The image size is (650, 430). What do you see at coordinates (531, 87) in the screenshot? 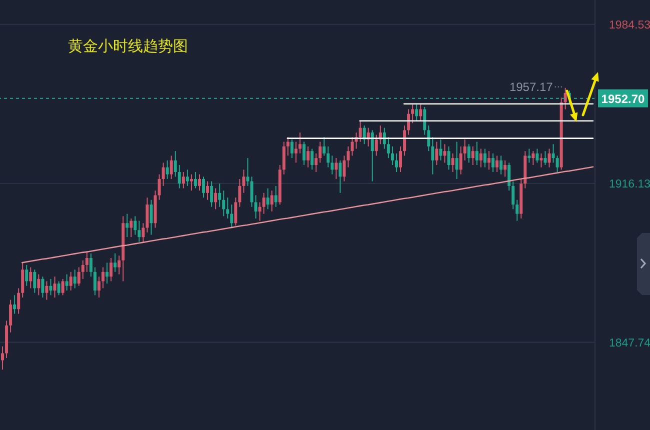
I see `annotation: 1957.17` at bounding box center [531, 87].